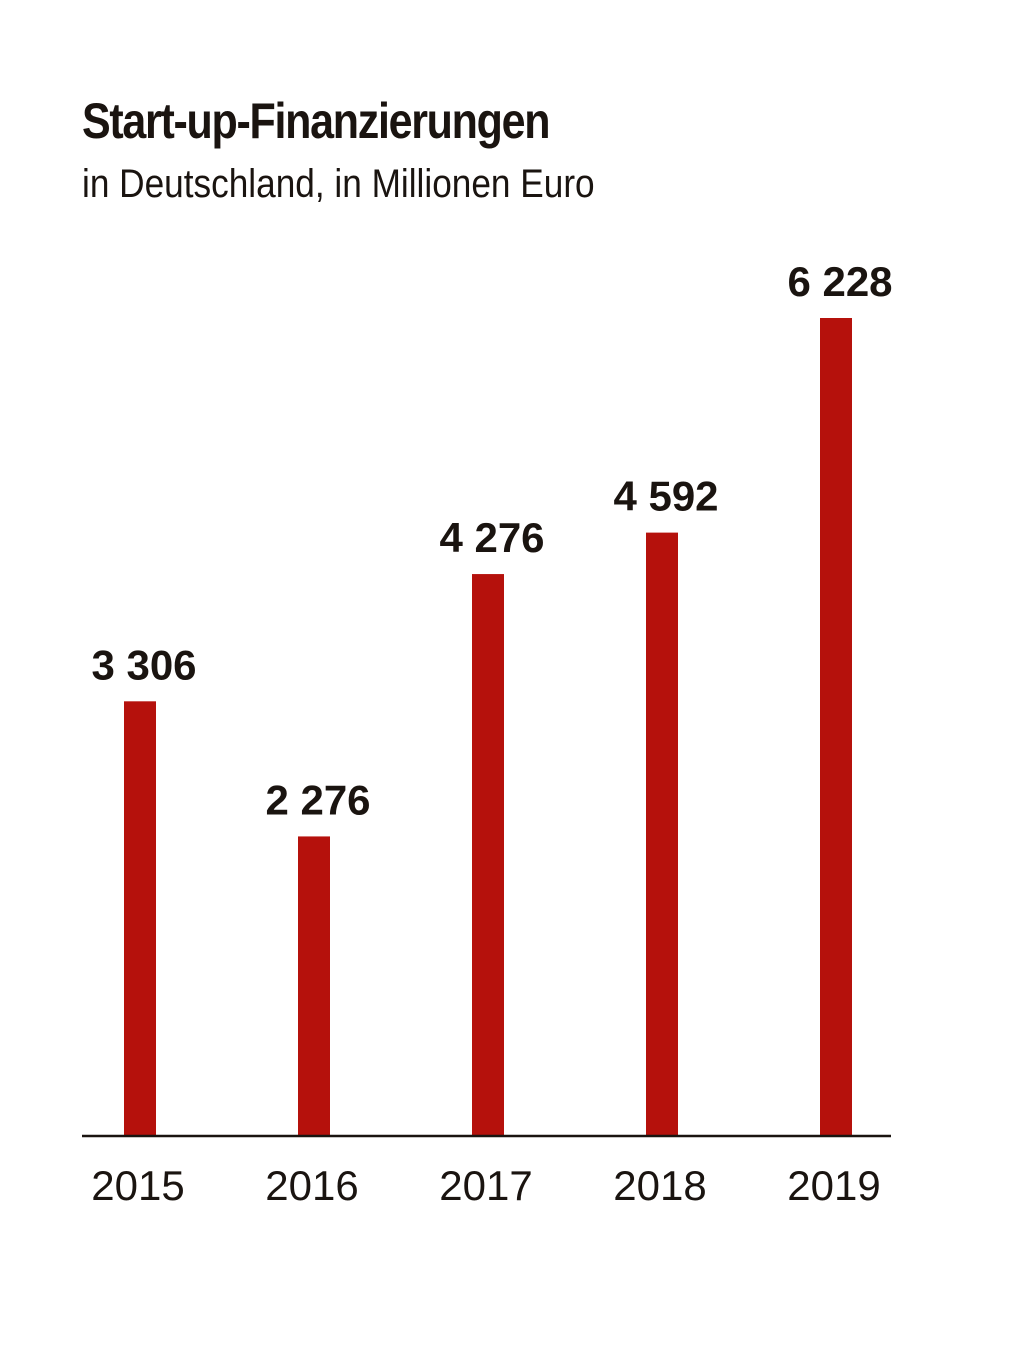  What do you see at coordinates (839, 281) in the screenshot?
I see `bar-value-label: 6 228` at bounding box center [839, 281].